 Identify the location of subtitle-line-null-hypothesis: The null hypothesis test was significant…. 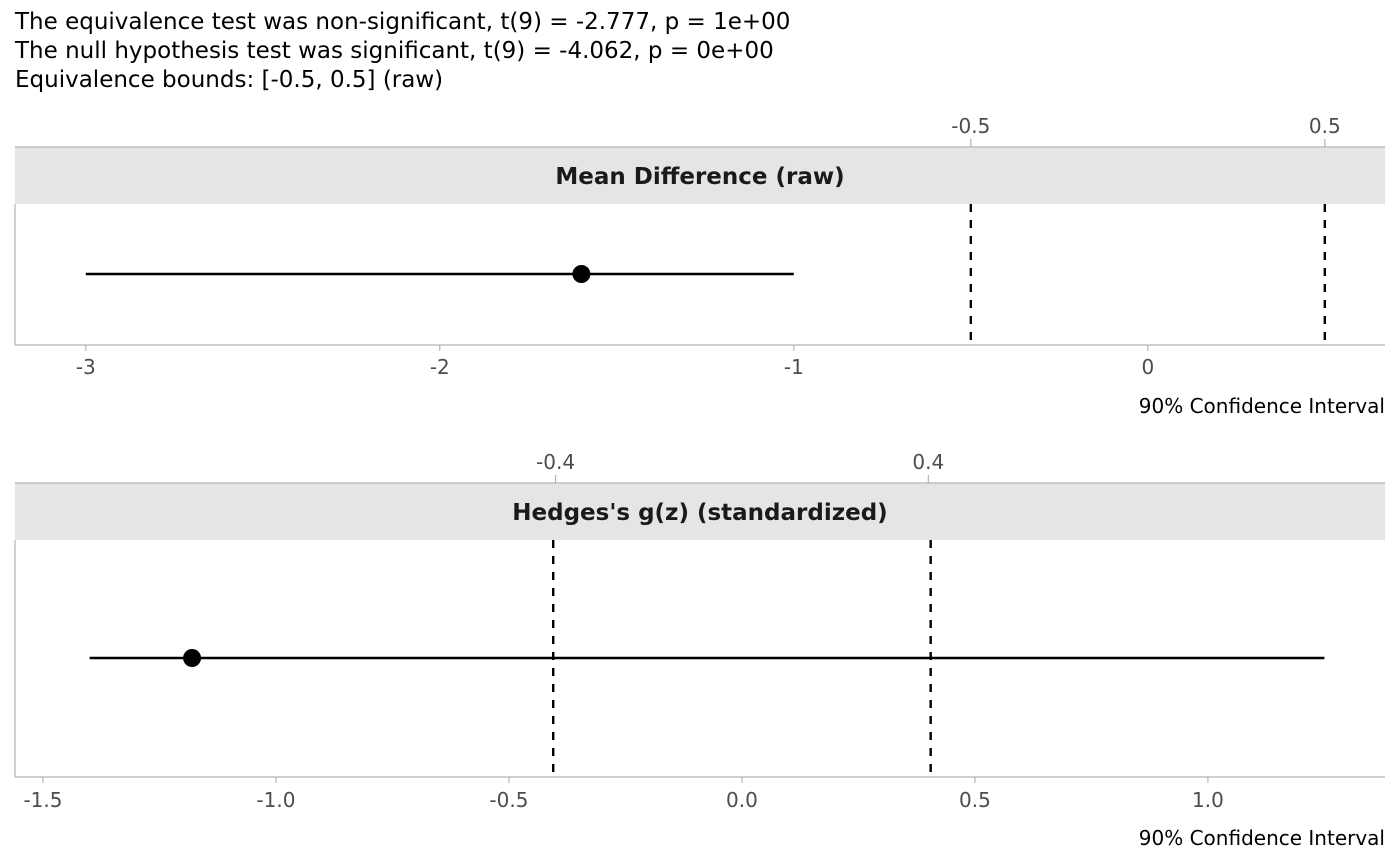
(394, 51).